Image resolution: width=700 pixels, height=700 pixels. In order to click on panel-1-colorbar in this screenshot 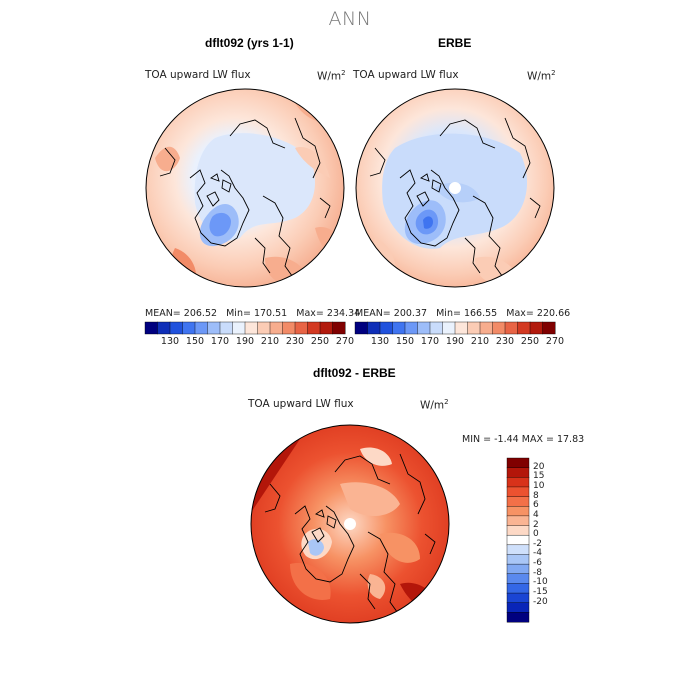, I will do `click(245, 328)`.